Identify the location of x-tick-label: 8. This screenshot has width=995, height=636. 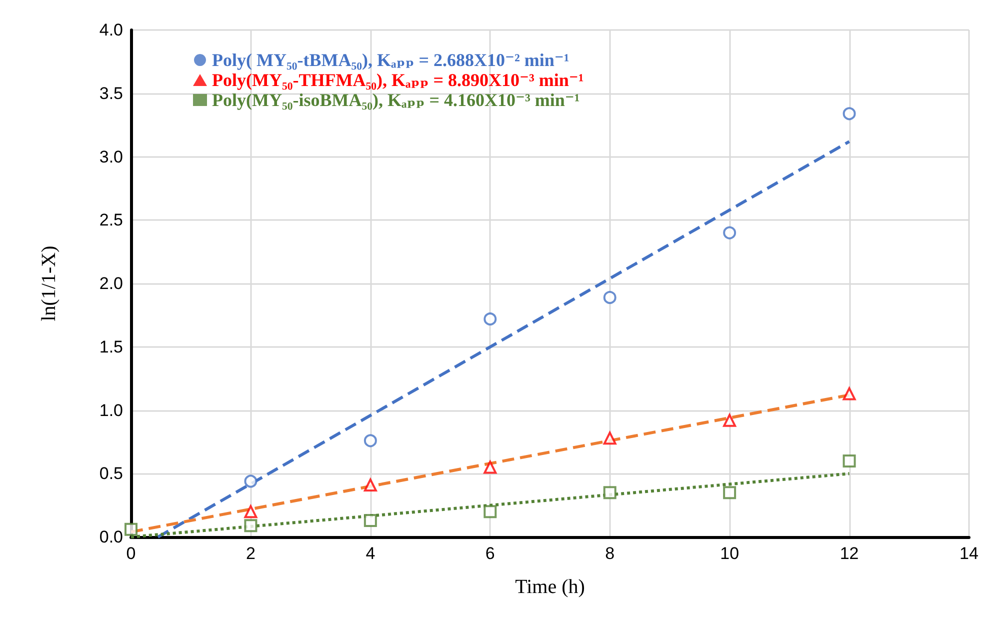
(610, 553).